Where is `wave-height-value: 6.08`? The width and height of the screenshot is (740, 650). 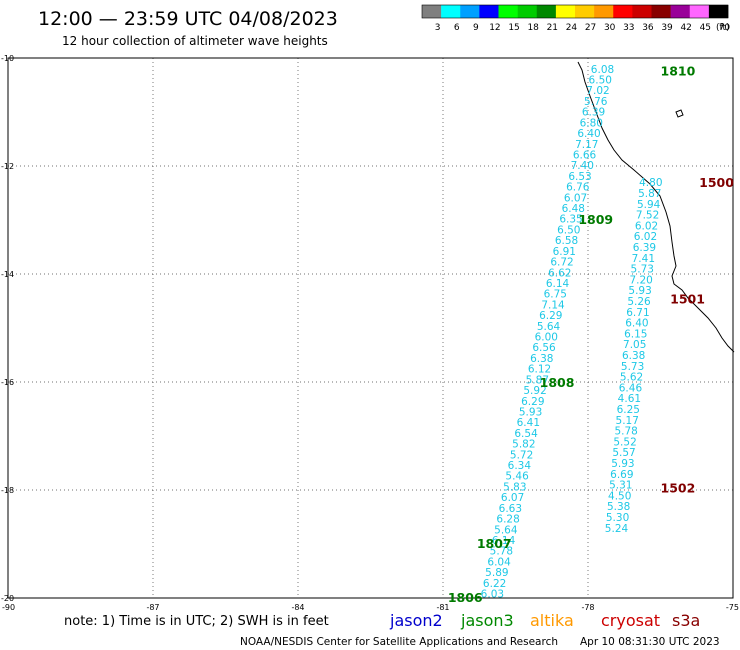
wave-height-value: 6.08 is located at coordinates (602, 70).